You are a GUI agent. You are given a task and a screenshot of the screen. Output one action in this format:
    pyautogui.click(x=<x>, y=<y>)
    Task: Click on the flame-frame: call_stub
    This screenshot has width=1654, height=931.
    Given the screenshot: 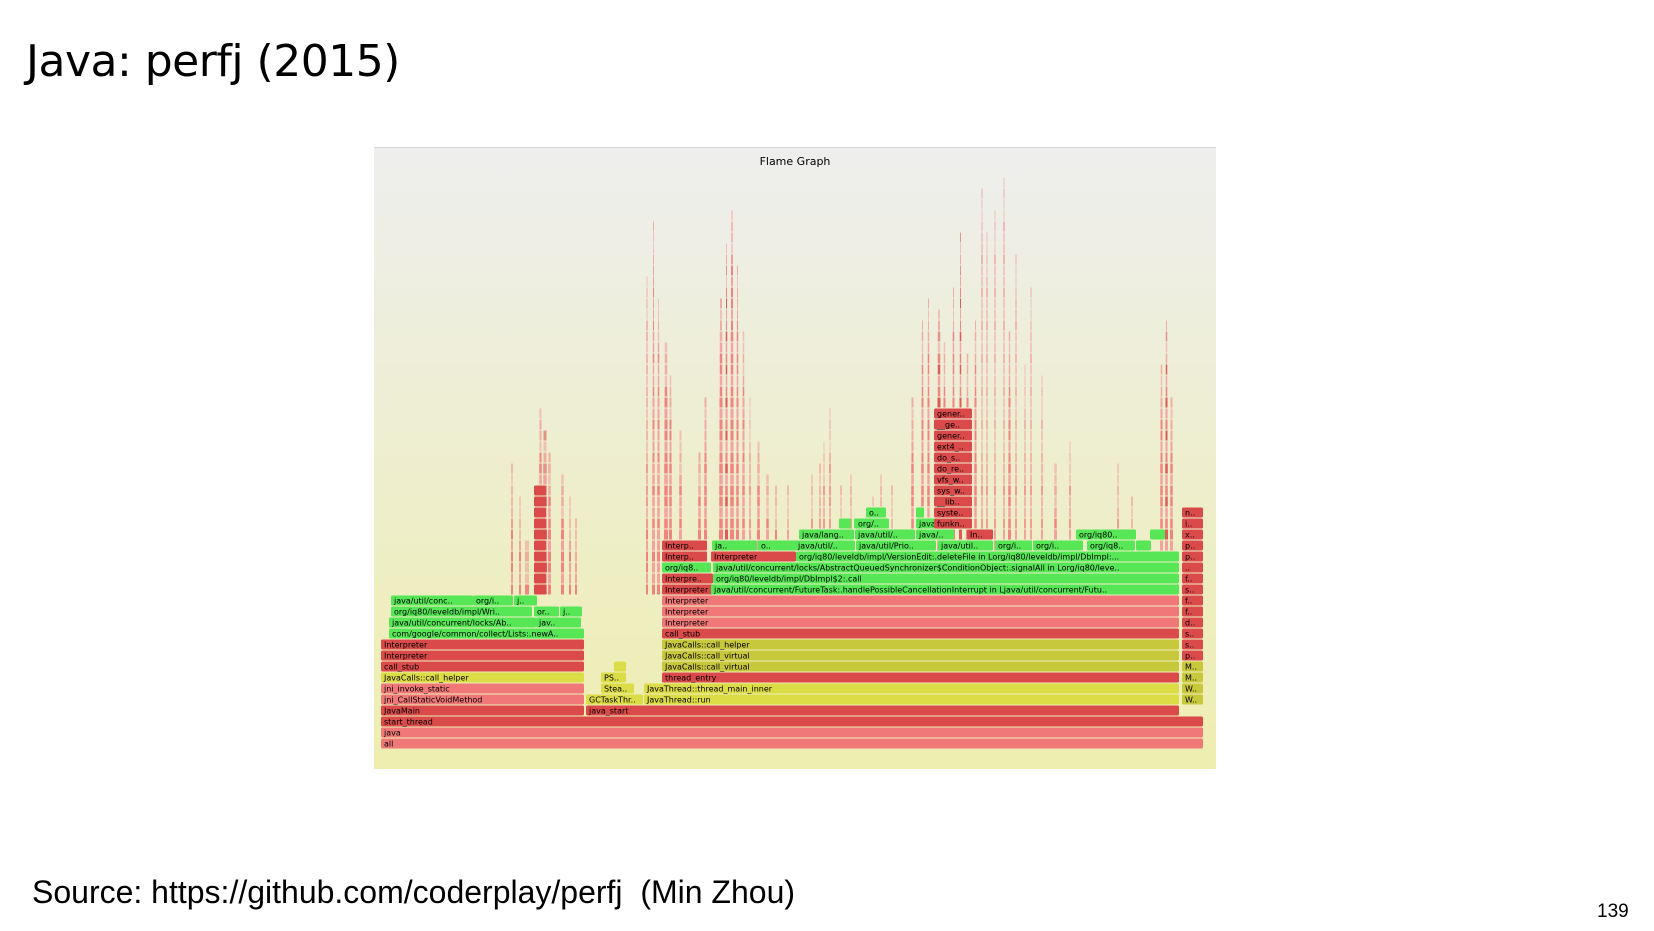 What is the action you would take?
    pyautogui.click(x=920, y=633)
    